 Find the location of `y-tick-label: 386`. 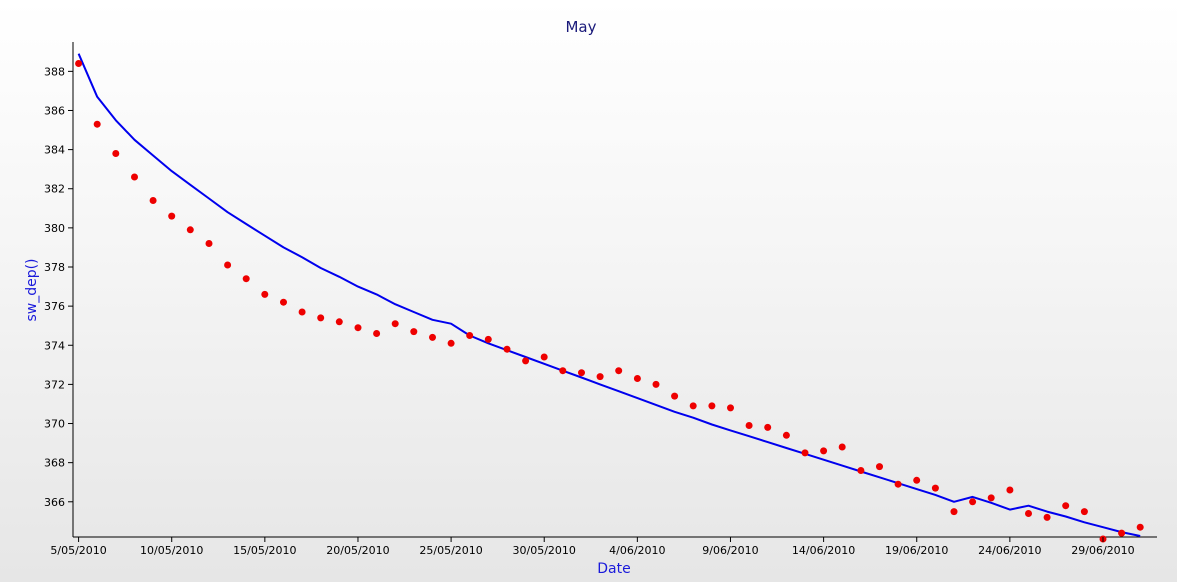

y-tick-label: 386 is located at coordinates (54, 110).